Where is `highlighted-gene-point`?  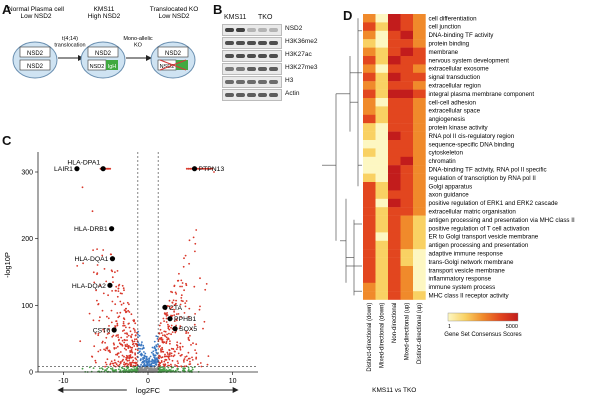 highlighted-gene-point is located at coordinates (194, 169).